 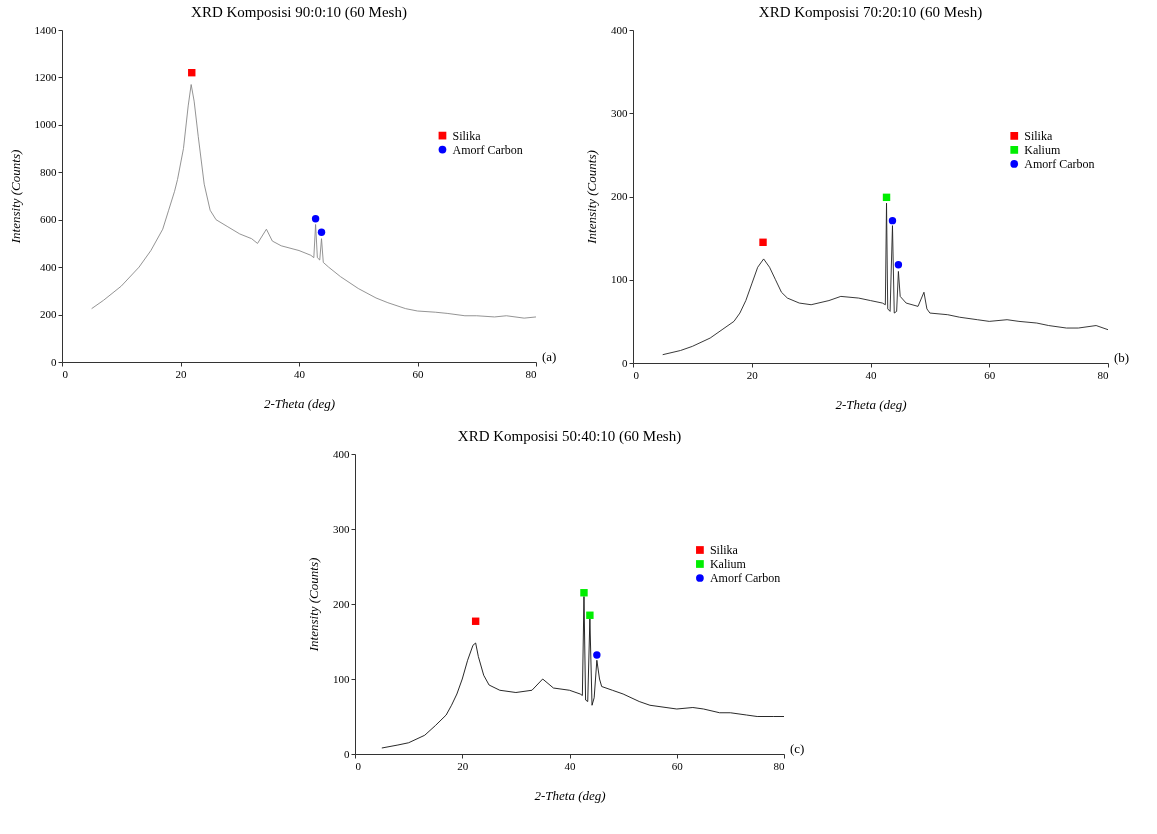 I want to click on y-tick-label: 1400, so click(x=45, y=29).